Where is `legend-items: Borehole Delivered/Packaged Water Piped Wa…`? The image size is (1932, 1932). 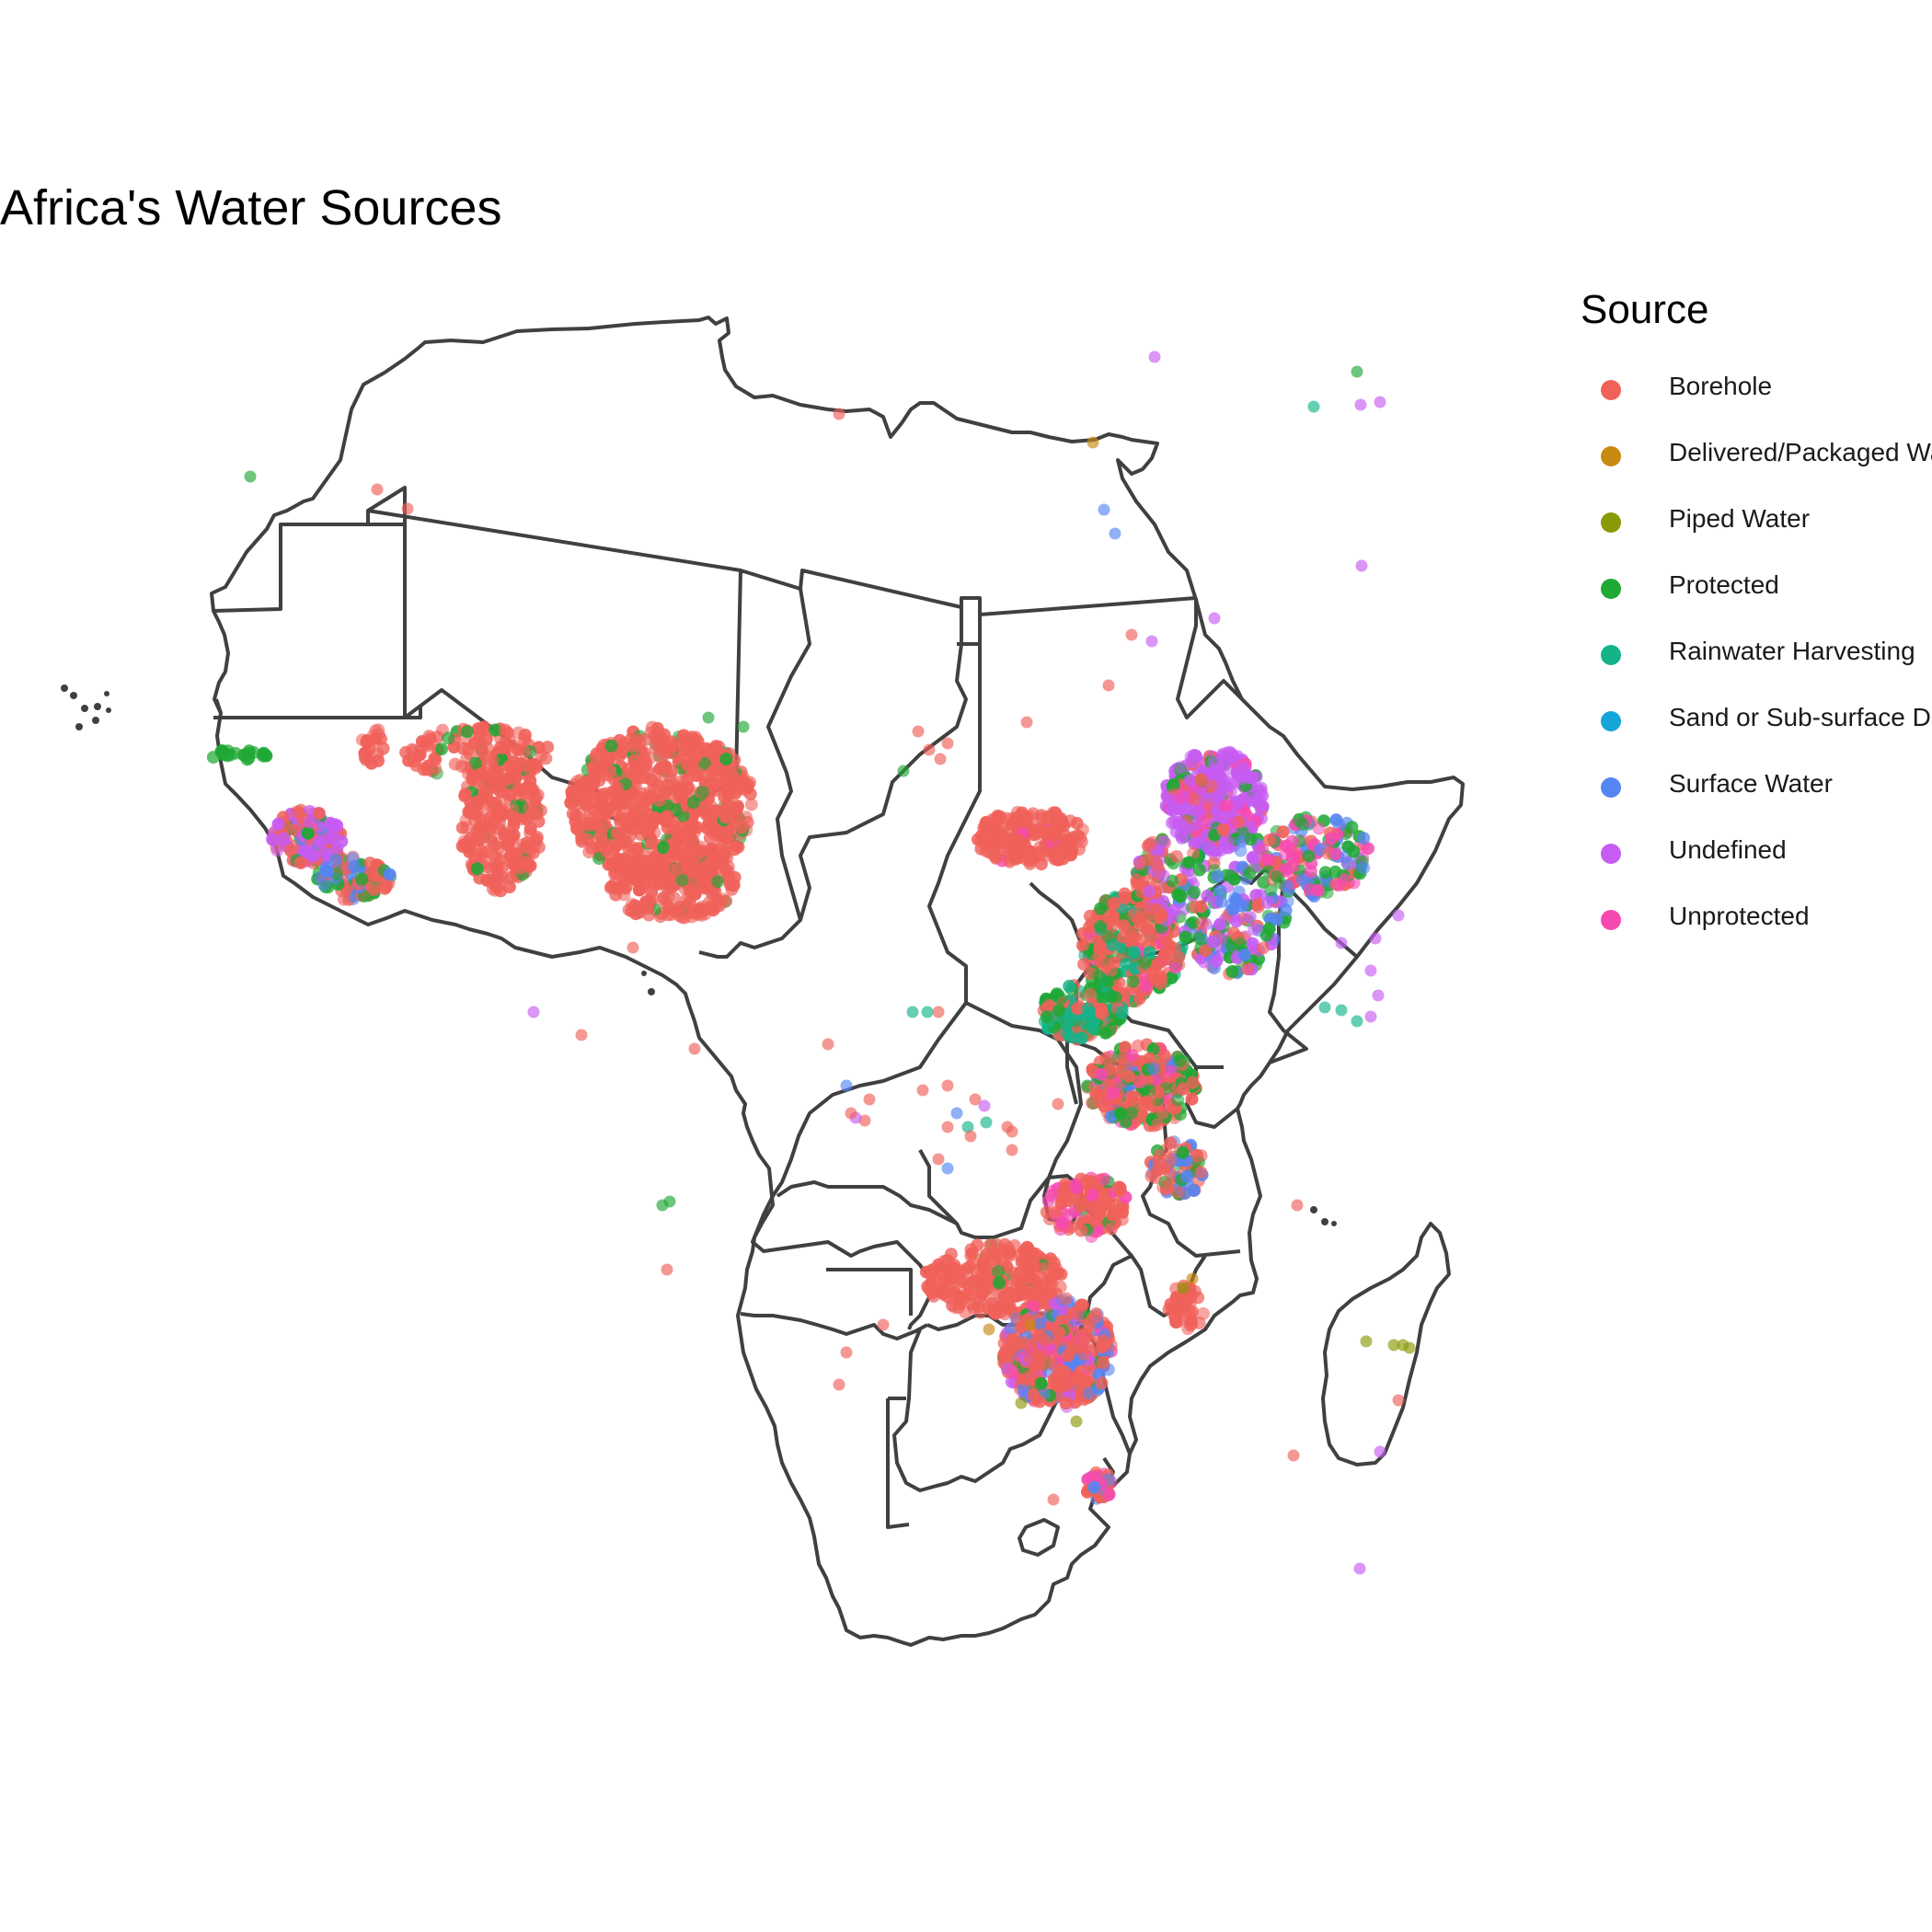 legend-items: Borehole Delivered/Packaged Water Piped Wa… is located at coordinates (1756, 664).